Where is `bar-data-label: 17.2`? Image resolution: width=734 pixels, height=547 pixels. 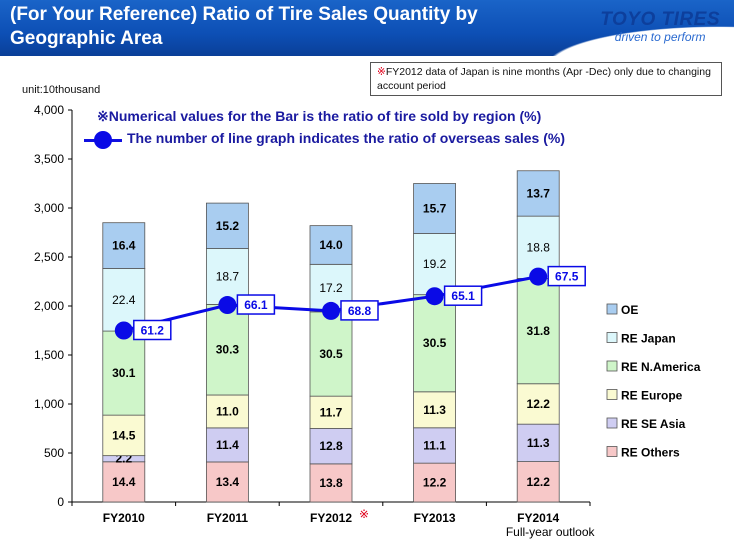
bar-data-label: 17.2 is located at coordinates (331, 288).